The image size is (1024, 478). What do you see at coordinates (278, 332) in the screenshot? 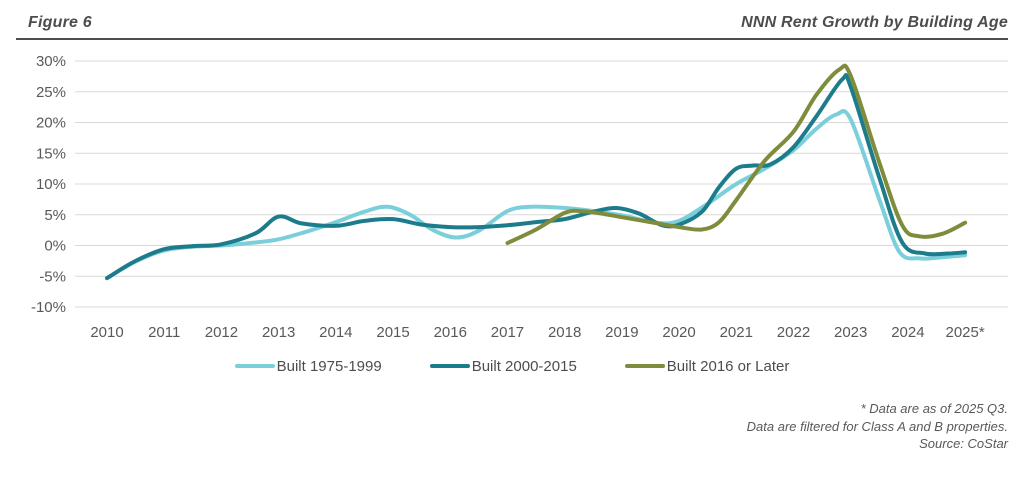
I see `x-axis-tick-label: 2013` at bounding box center [278, 332].